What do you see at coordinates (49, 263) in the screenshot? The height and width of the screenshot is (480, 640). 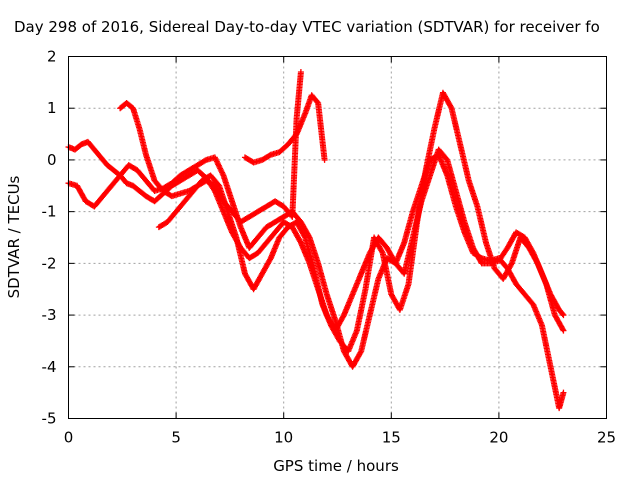 I see `y-tick-label: -2` at bounding box center [49, 263].